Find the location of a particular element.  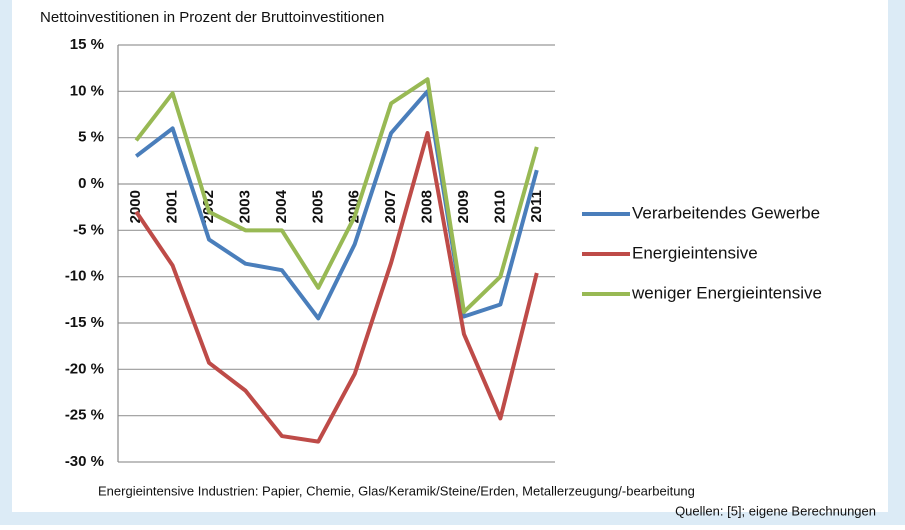

x-tick-label: 2010 is located at coordinates (499, 206).